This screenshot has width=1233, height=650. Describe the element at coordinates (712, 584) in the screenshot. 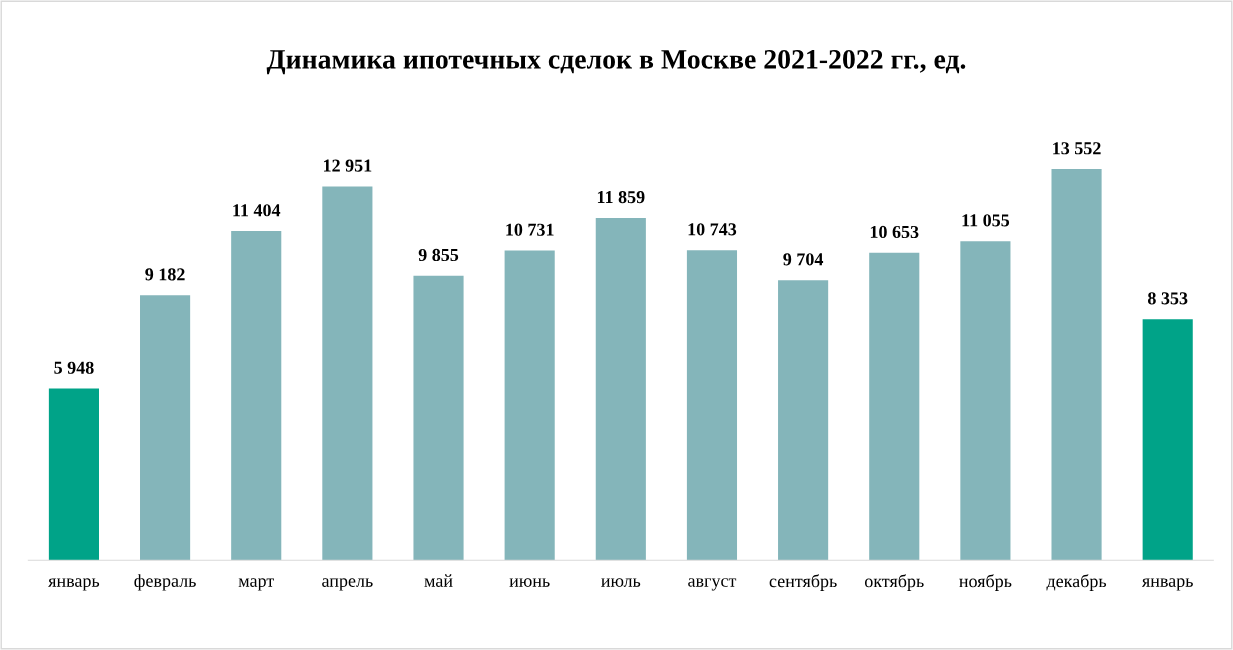

I see `x-tick-label: август` at that location.